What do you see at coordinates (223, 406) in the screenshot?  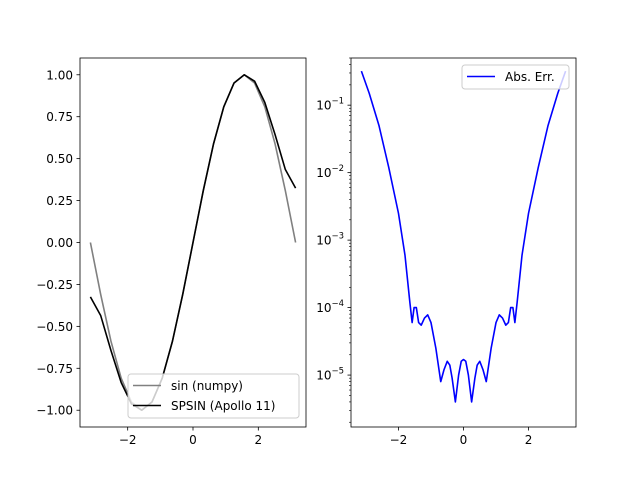 I see `legend-label: SPSIN (Apollo 11)` at bounding box center [223, 406].